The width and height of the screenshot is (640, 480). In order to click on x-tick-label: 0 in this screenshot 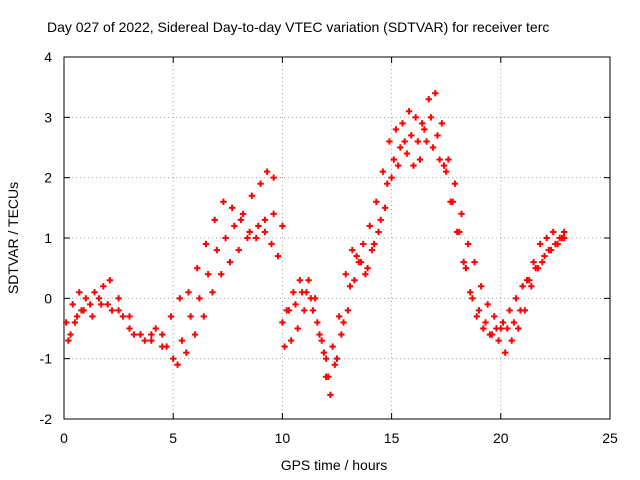, I will do `click(64, 438)`.